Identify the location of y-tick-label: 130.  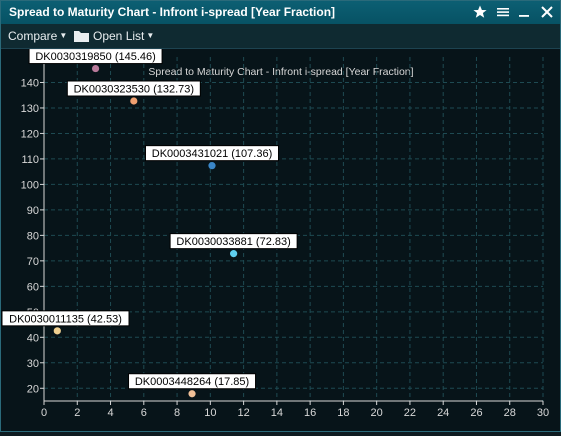
(30, 109).